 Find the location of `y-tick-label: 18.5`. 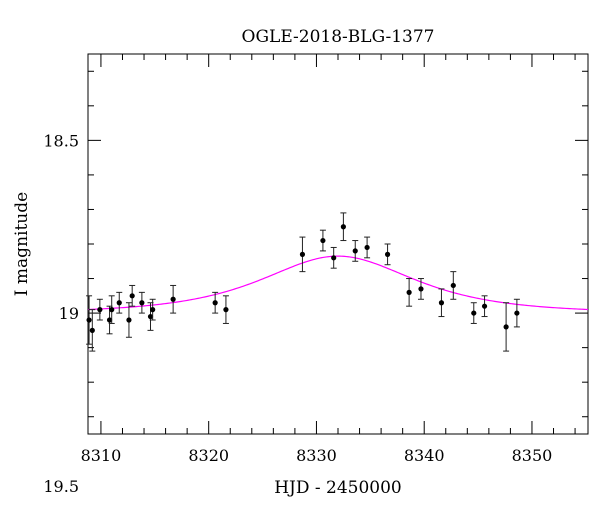

y-tick-label: 18.5 is located at coordinates (61, 140).